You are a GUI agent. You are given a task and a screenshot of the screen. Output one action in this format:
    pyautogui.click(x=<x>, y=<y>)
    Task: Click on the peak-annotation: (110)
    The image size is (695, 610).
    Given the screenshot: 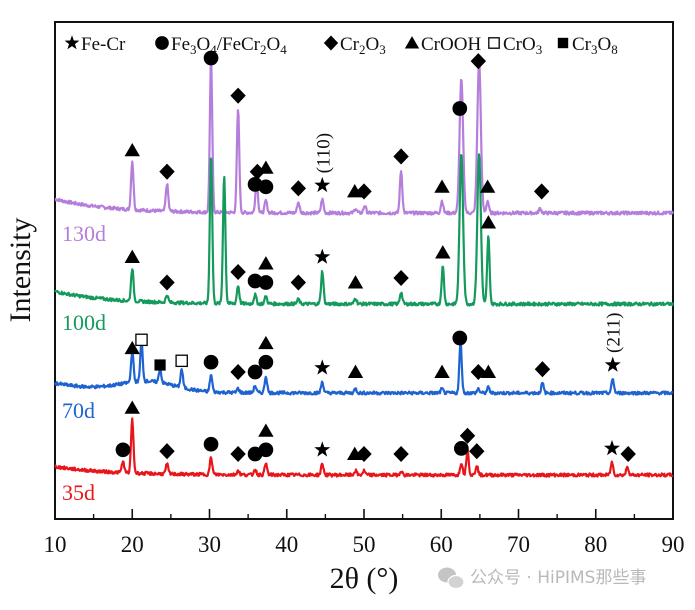 What is the action you would take?
    pyautogui.click(x=323, y=153)
    